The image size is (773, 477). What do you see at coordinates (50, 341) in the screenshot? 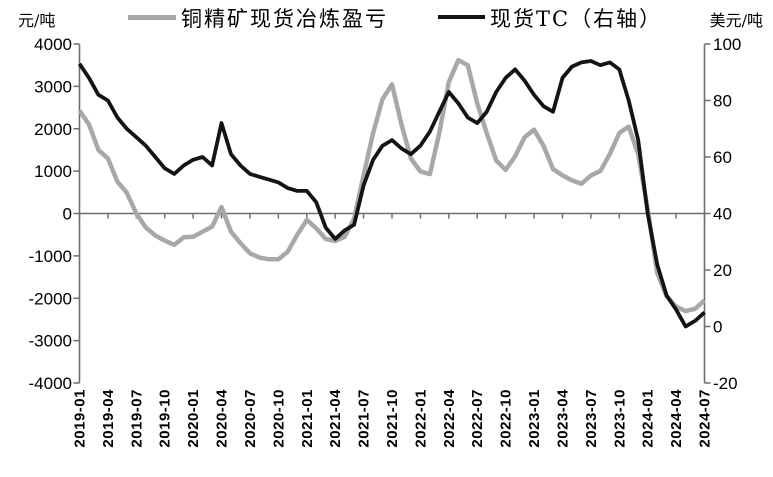
I see `left-axis-tick-label: -3000` at bounding box center [50, 341].